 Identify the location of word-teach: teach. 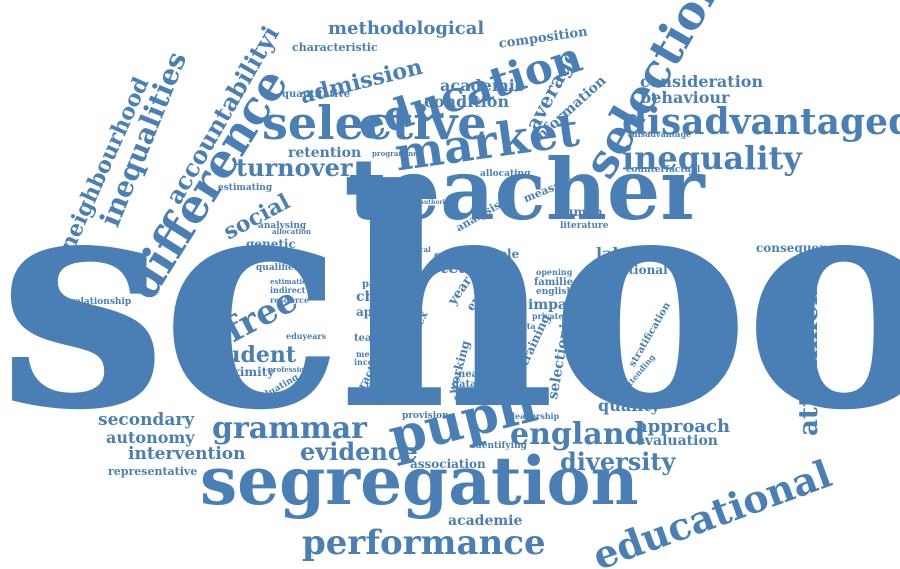
(466, 268).